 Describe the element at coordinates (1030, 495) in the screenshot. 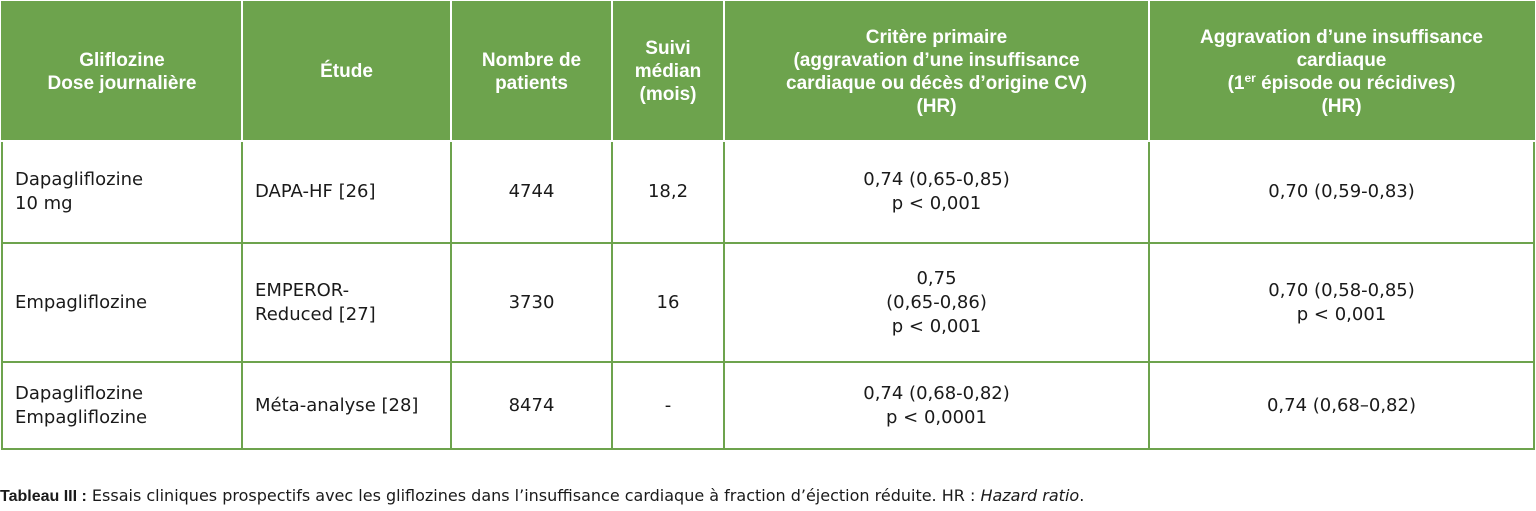

I see `caption-italic: Hazard ratio` at that location.